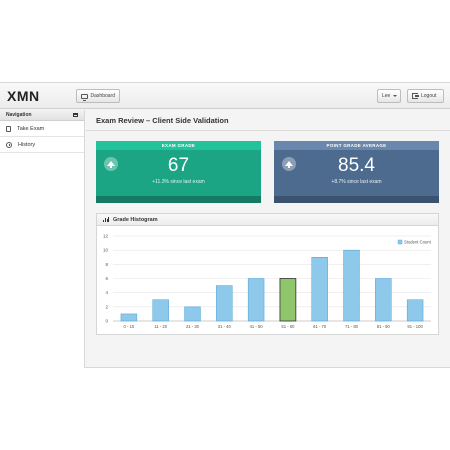 This screenshot has width=450, height=450. I want to click on stat-card-header: POINT GRADE AVERAGE, so click(356, 145).